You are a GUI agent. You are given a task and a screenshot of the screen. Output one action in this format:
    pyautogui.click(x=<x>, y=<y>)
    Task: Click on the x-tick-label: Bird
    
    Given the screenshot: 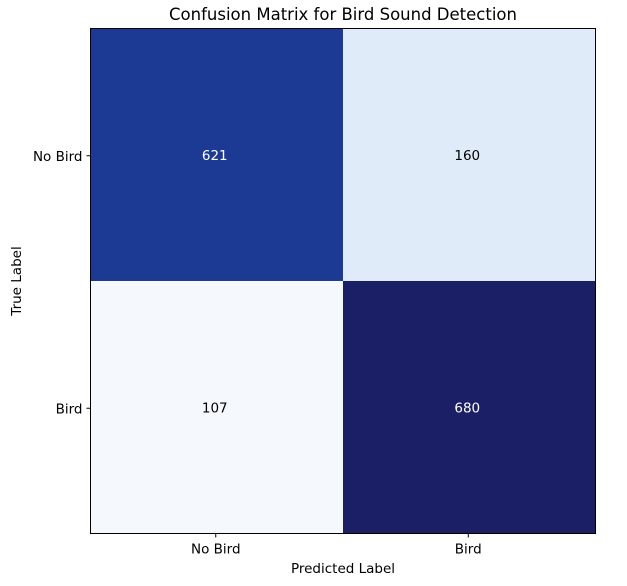 What is the action you would take?
    pyautogui.click(x=468, y=550)
    